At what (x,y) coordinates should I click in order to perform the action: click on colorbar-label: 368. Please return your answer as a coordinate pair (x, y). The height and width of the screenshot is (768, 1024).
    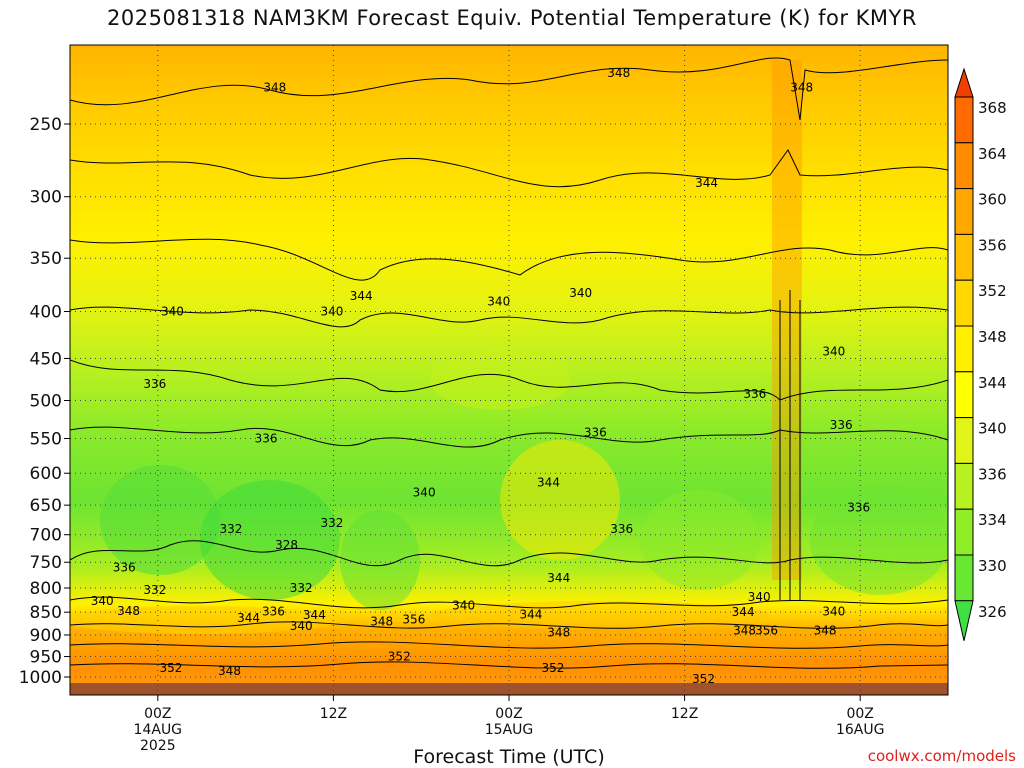
    Looking at the image, I should click on (992, 108).